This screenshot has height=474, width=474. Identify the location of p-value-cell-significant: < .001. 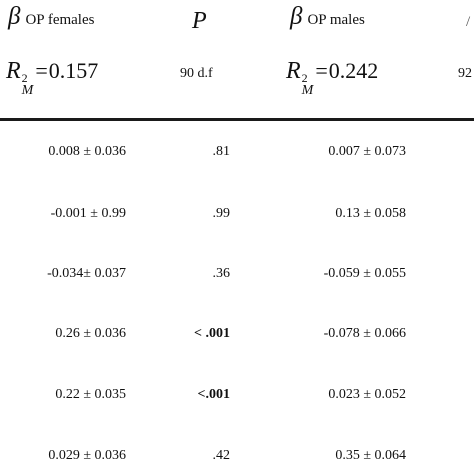
(212, 333).